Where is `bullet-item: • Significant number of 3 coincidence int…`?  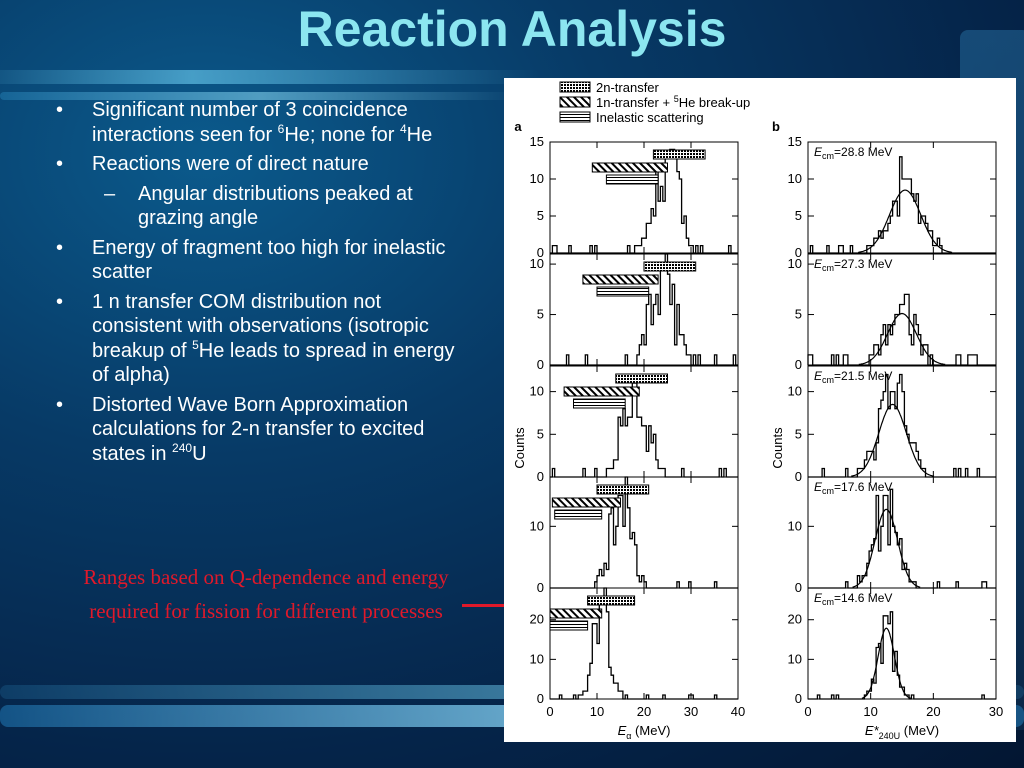
bullet-item: • Significant number of 3 coincidence int… is located at coordinates (258, 122).